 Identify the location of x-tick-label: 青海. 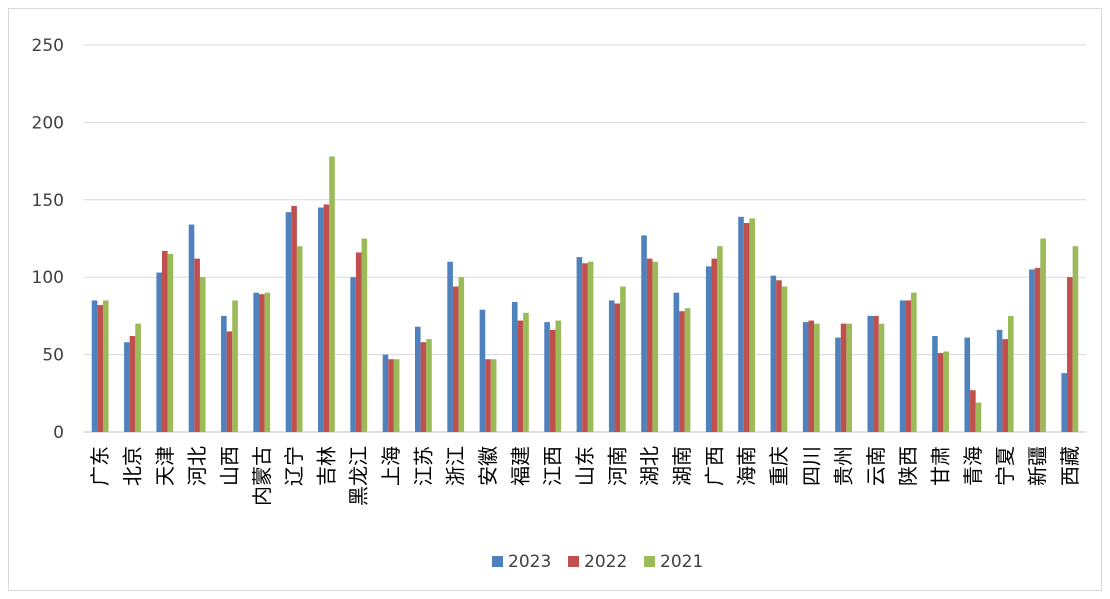
(973, 466).